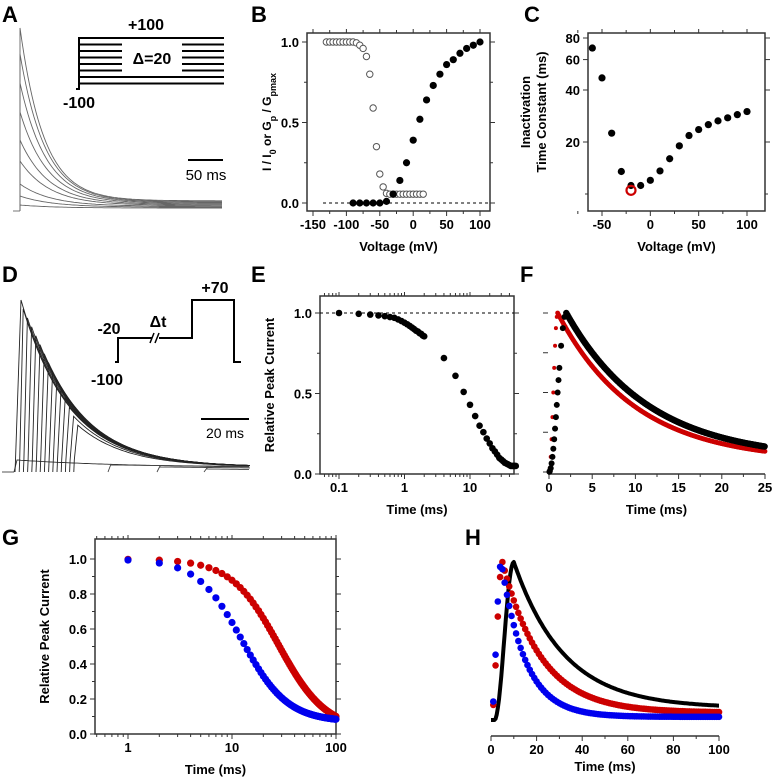 The image size is (775, 779). I want to click on chart-g-y-axis-label: Relative Peak Current, so click(44, 636).